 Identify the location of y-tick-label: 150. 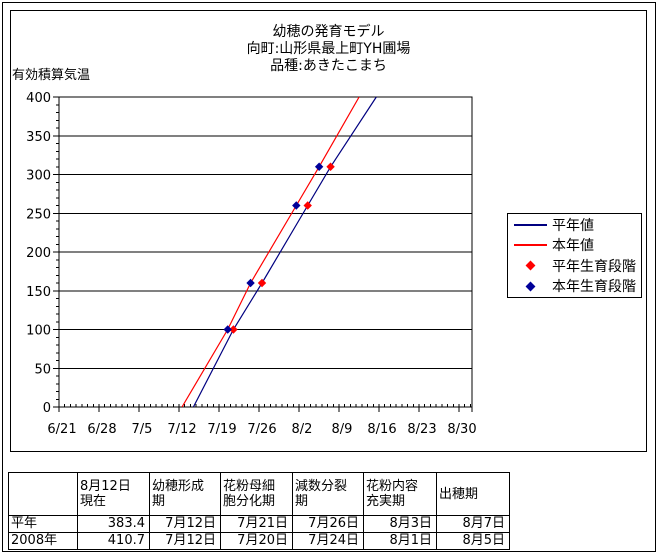
(38, 292).